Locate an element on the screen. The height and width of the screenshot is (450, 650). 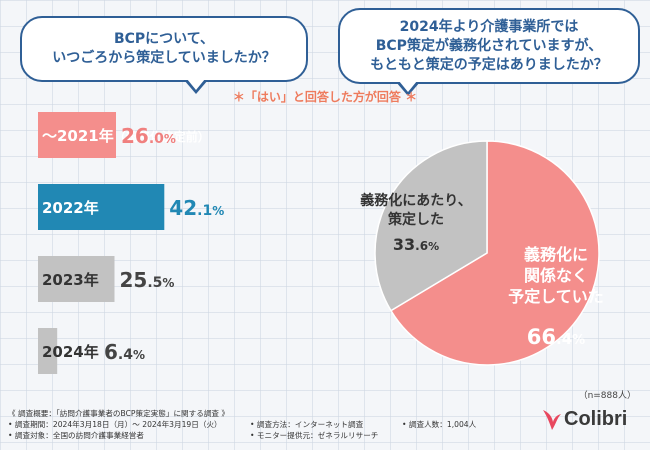
survey-summary: 《 調査概要：「訪問介護事業者のBCP策定実態」に関する調査 》 is located at coordinates (119, 413).